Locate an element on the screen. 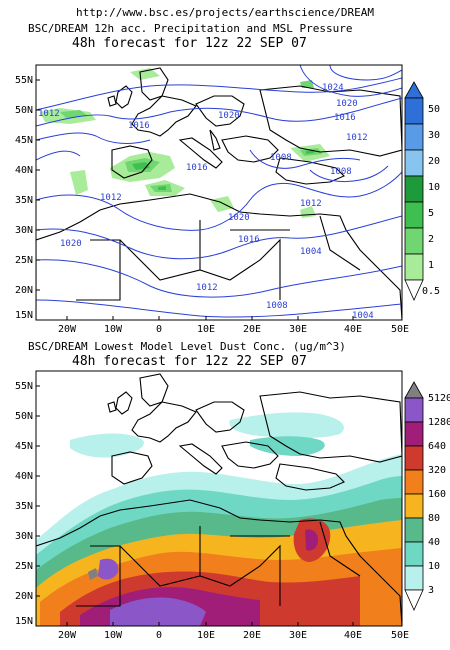 The height and width of the screenshot is (650, 450). dust-colorbar is located at coordinates (414, 496).